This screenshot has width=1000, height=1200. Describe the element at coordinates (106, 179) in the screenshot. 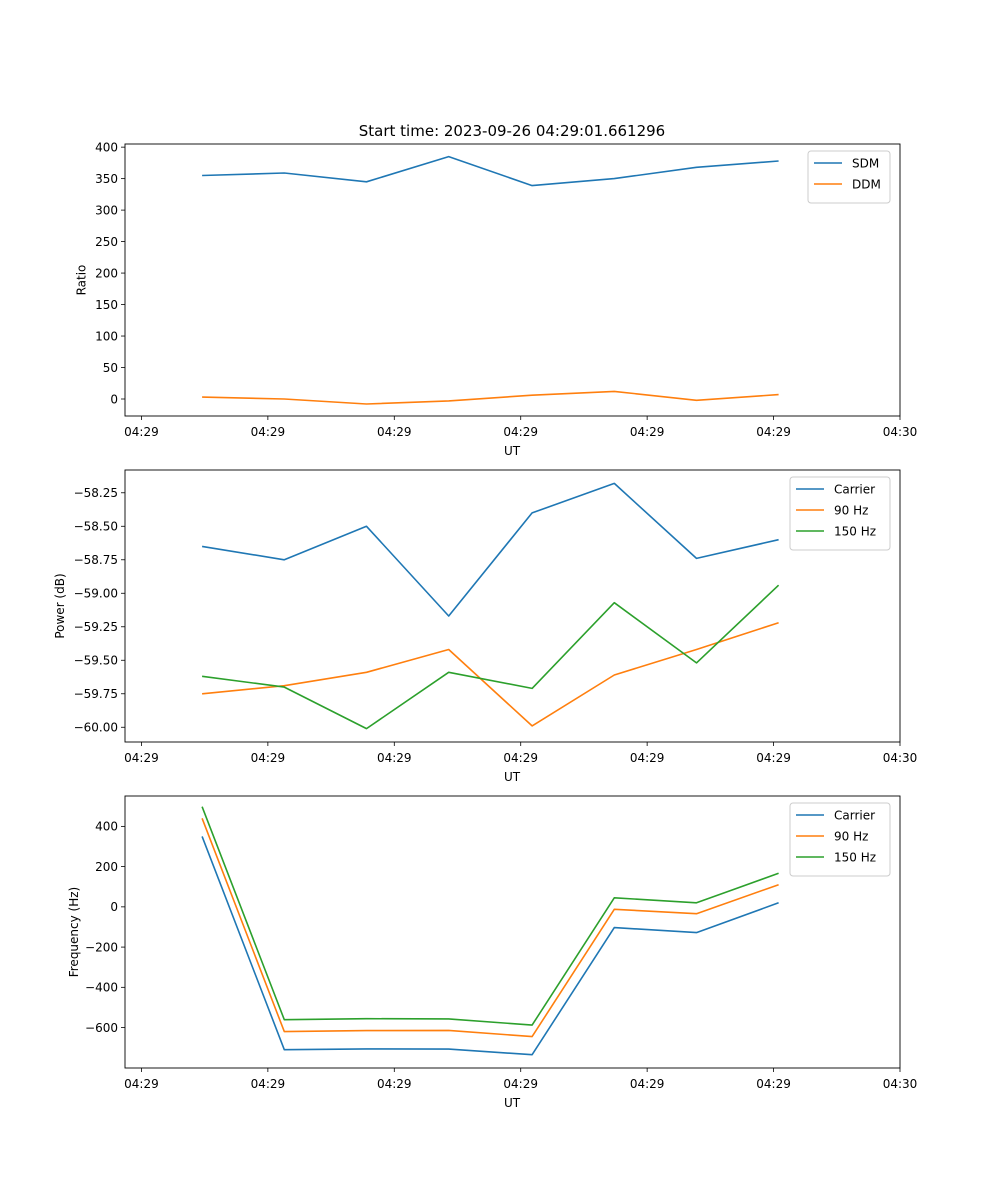

I see `y-tick-label: 350` at that location.